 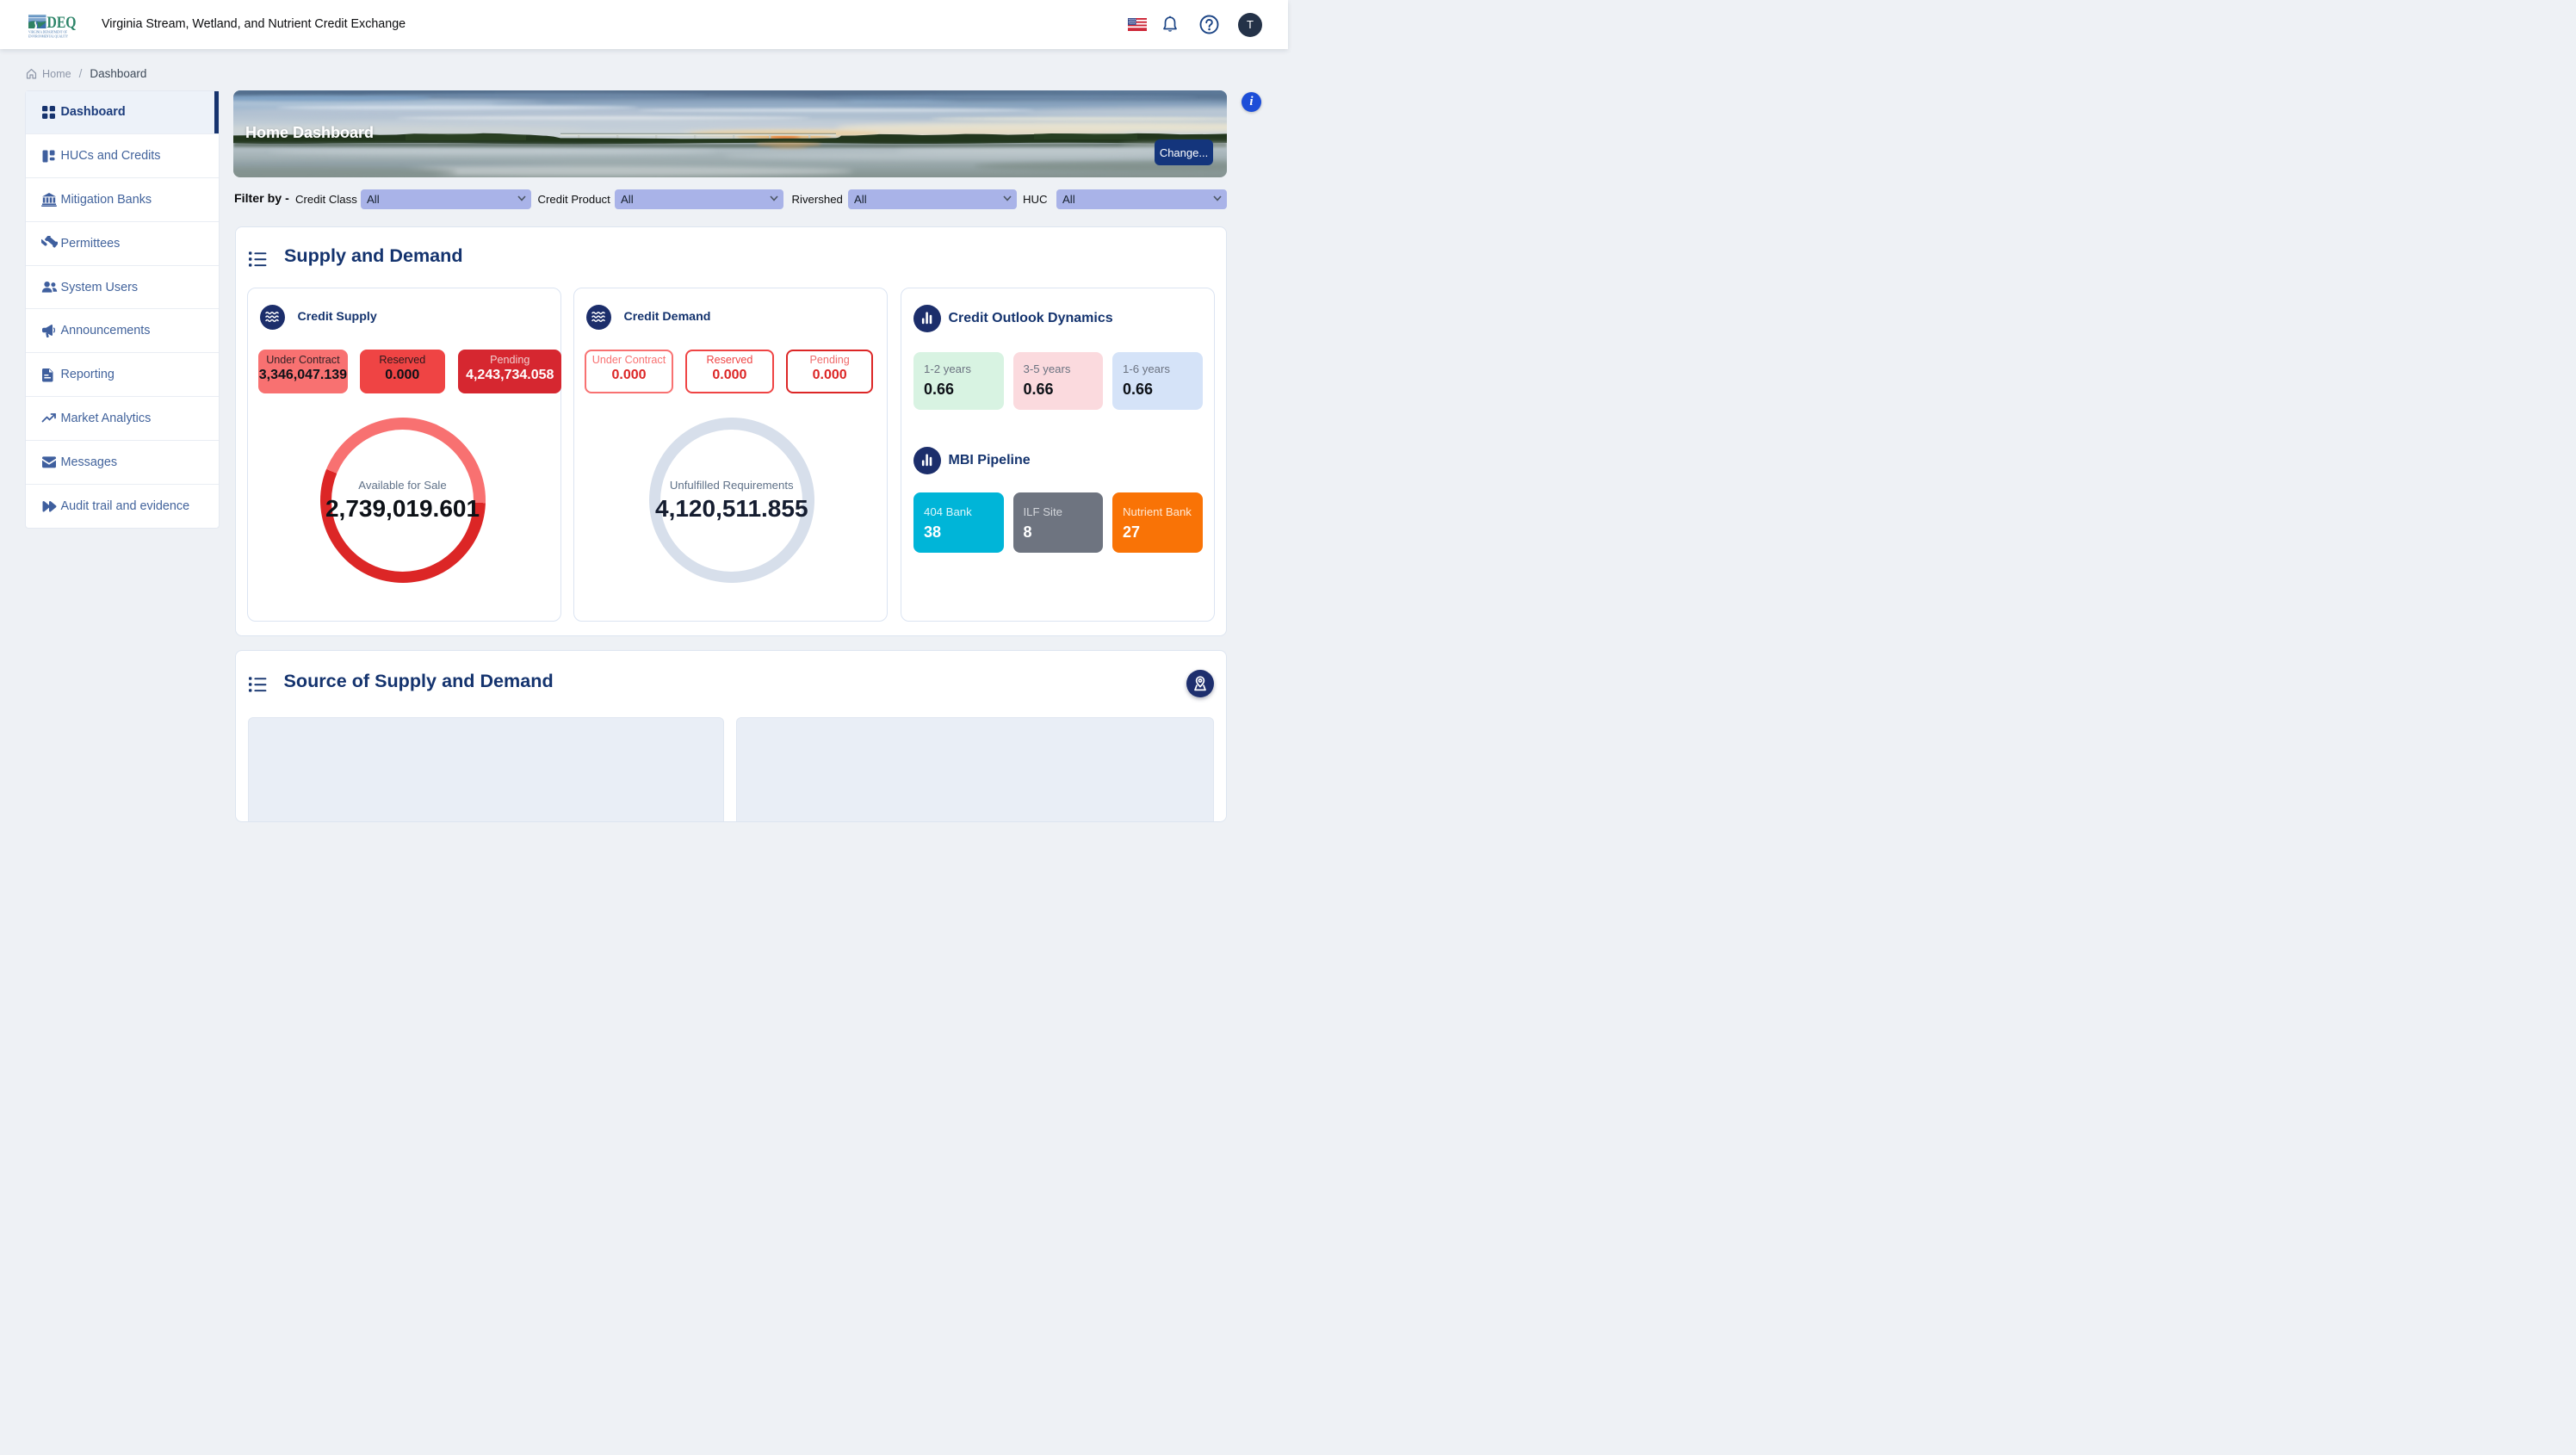 I want to click on svg-text: ENVIRONMENTAL QUALITY, so click(x=49, y=36).